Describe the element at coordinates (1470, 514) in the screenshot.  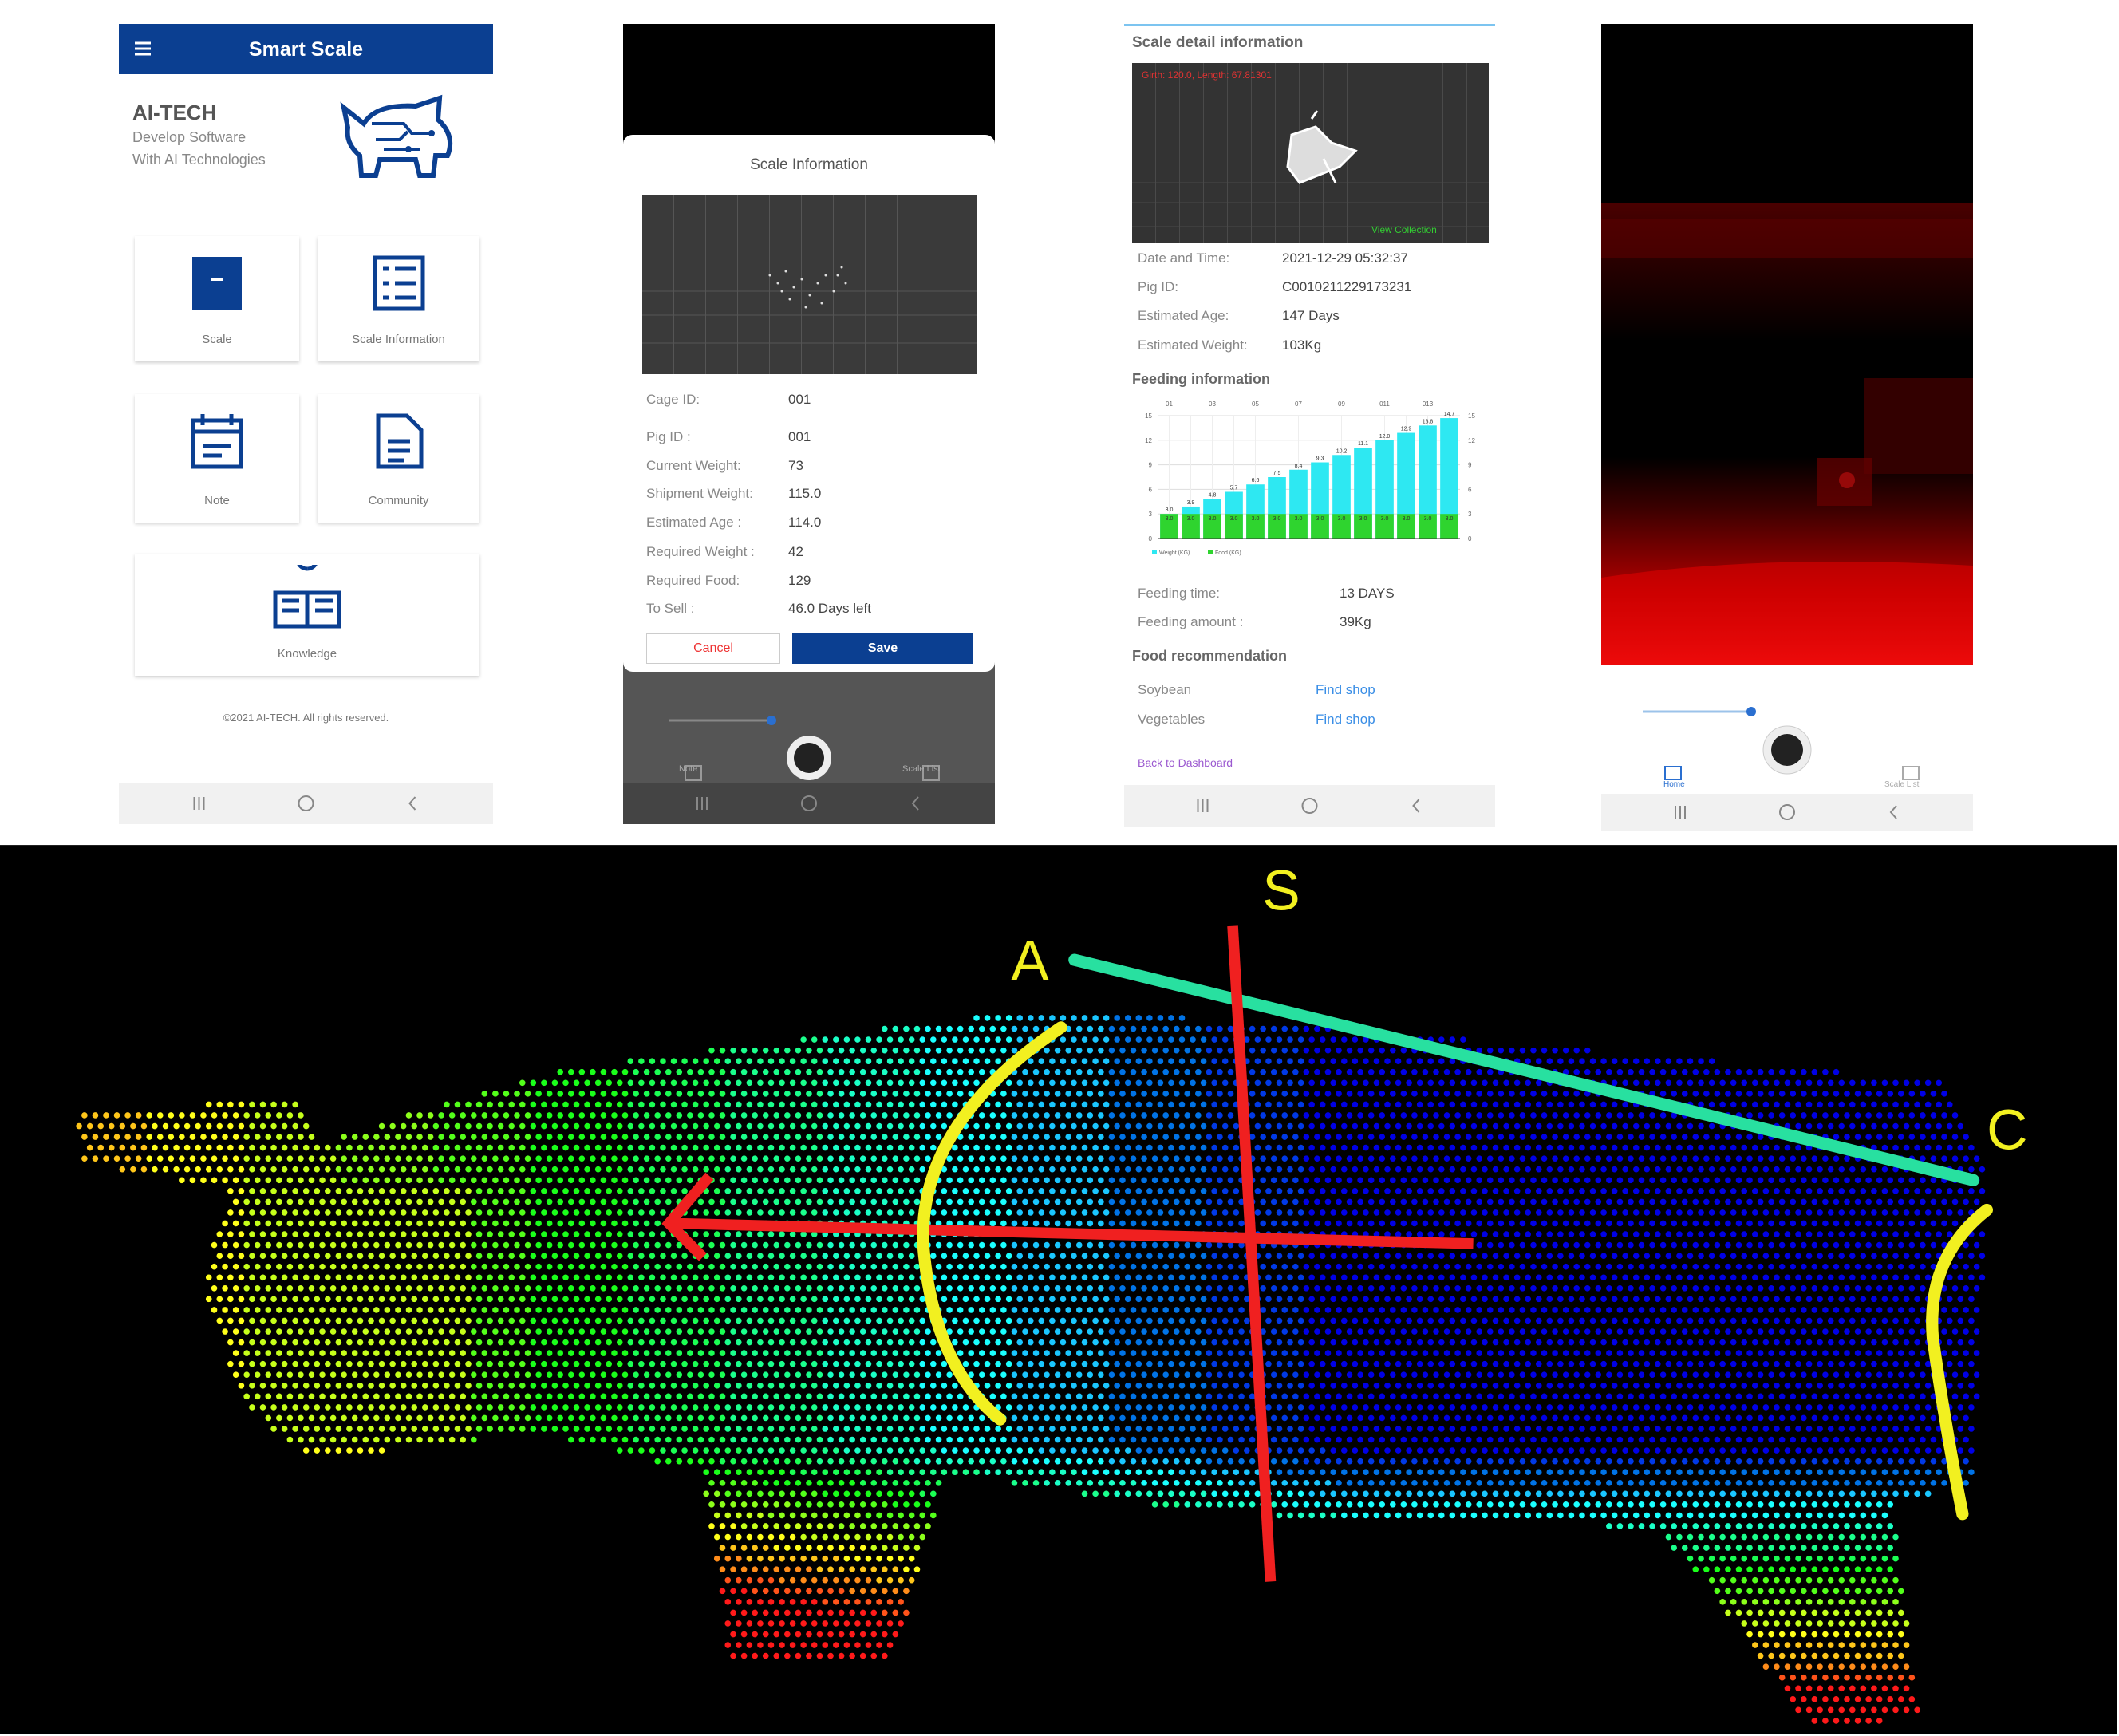
I see `y2-tick-label: 3` at that location.